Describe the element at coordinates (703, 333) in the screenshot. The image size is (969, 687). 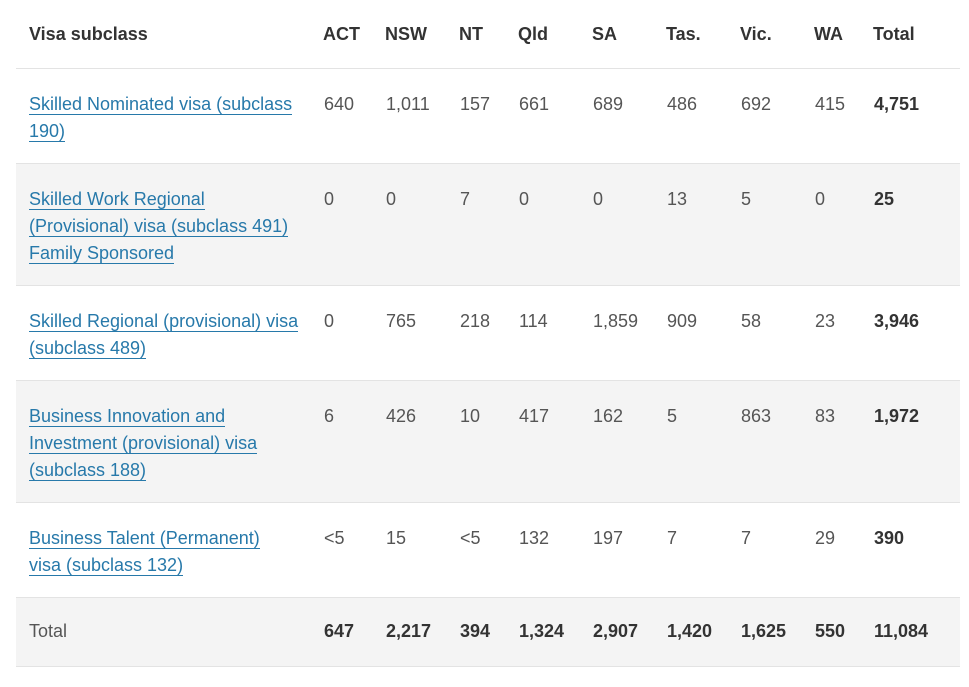
I see `tas-cell: 909` at that location.